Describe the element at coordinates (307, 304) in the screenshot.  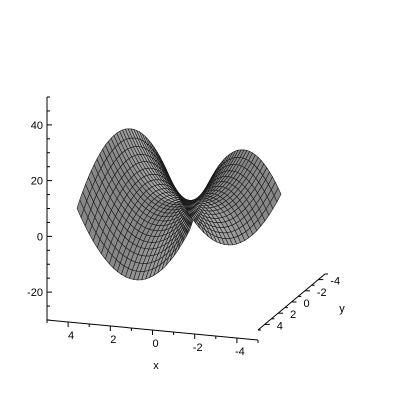
I see `y-tick-label: 0` at that location.